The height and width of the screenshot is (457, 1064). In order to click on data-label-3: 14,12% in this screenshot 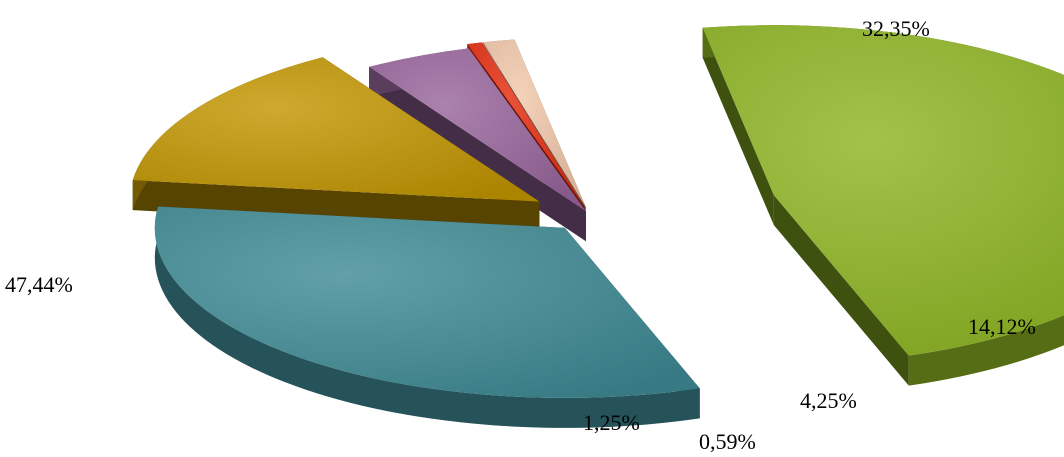, I will do `click(1002, 326)`.